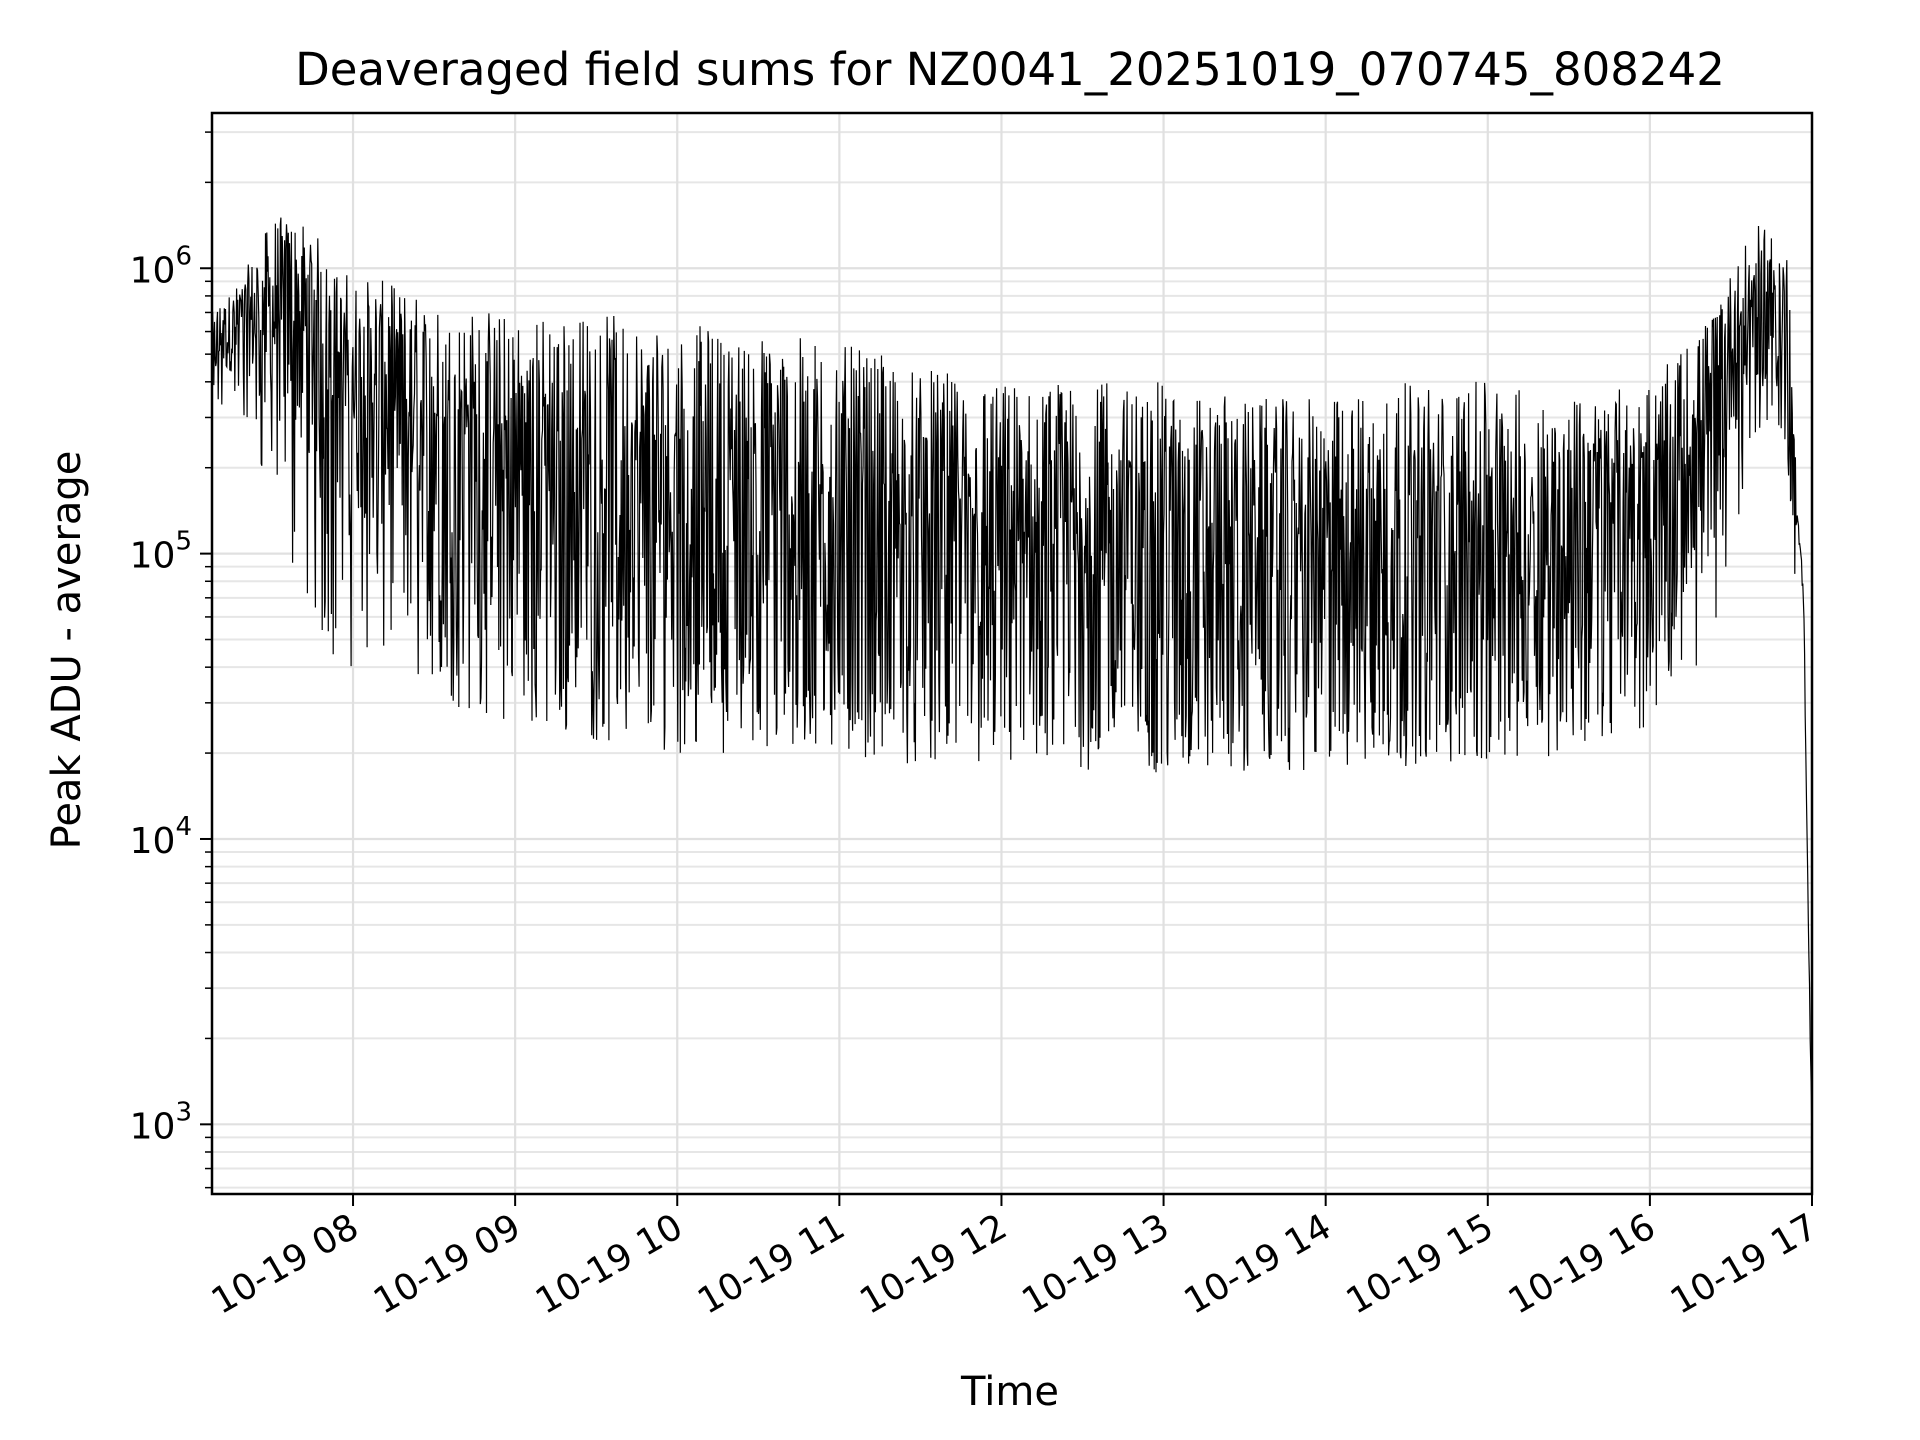  Describe the element at coordinates (161, 1122) in the screenshot. I see `y-tick-label: 10³` at that location.